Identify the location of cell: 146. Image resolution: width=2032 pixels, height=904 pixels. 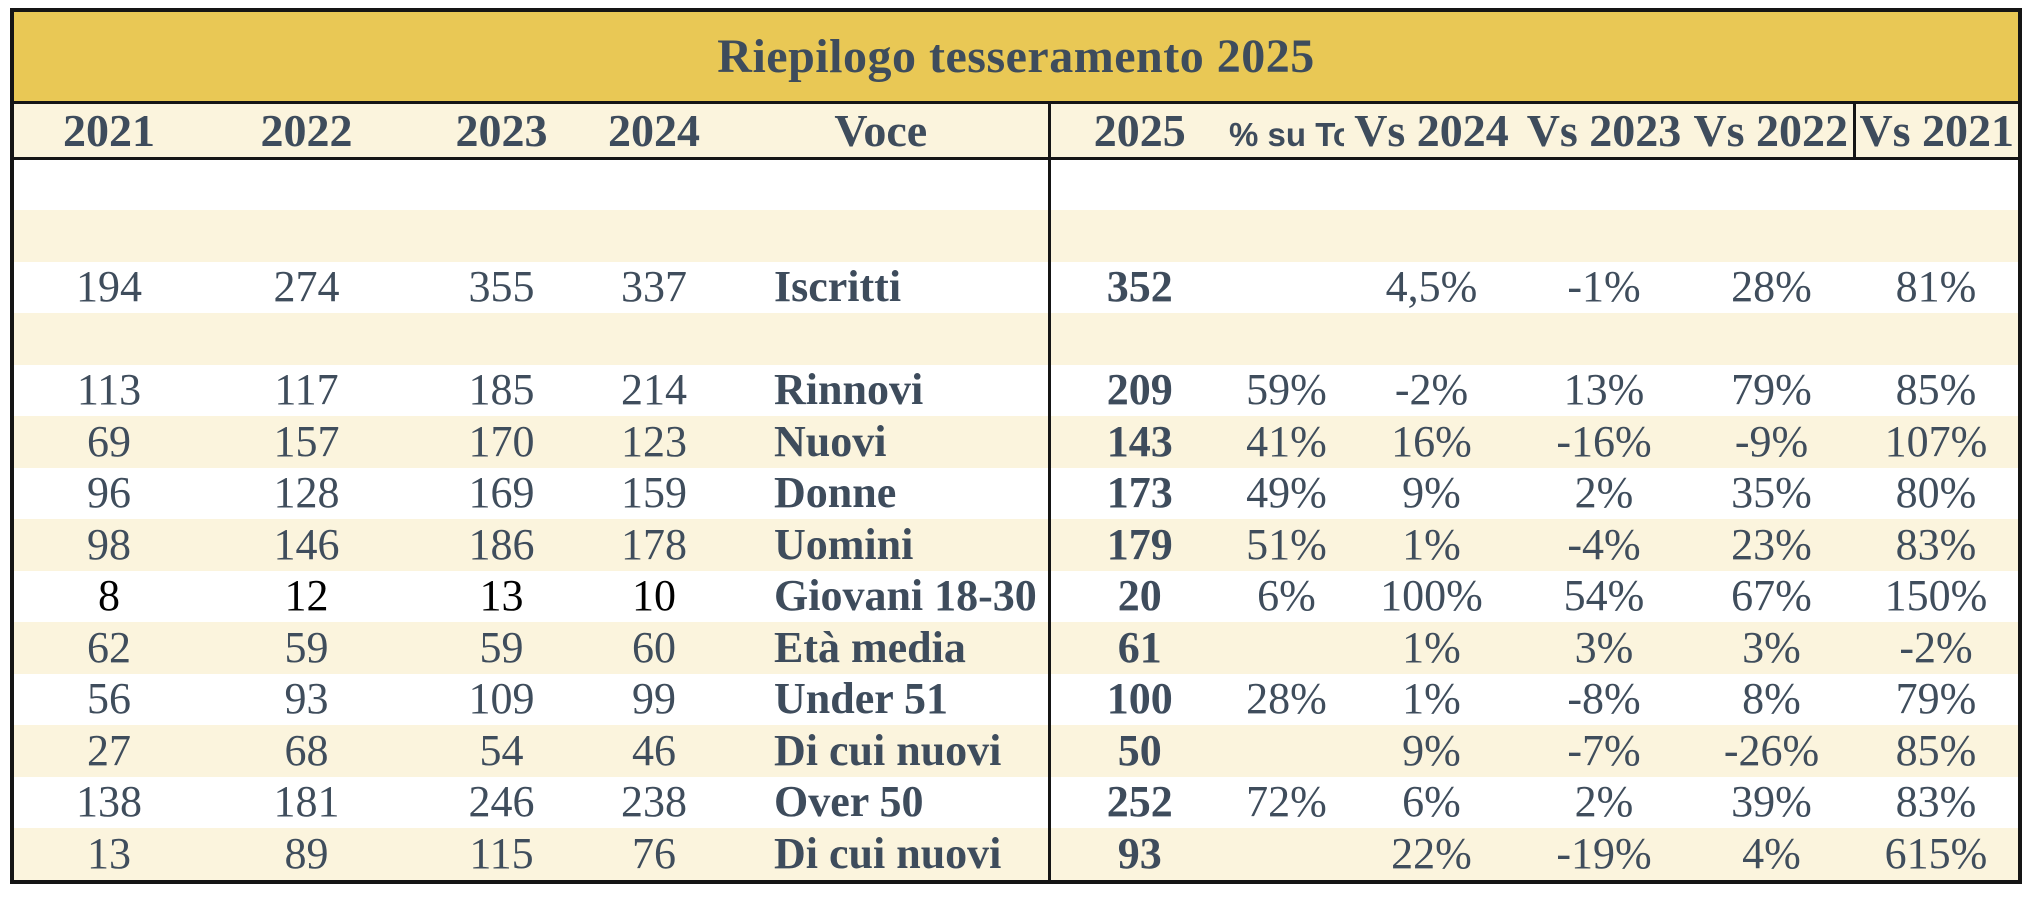
(306, 544).